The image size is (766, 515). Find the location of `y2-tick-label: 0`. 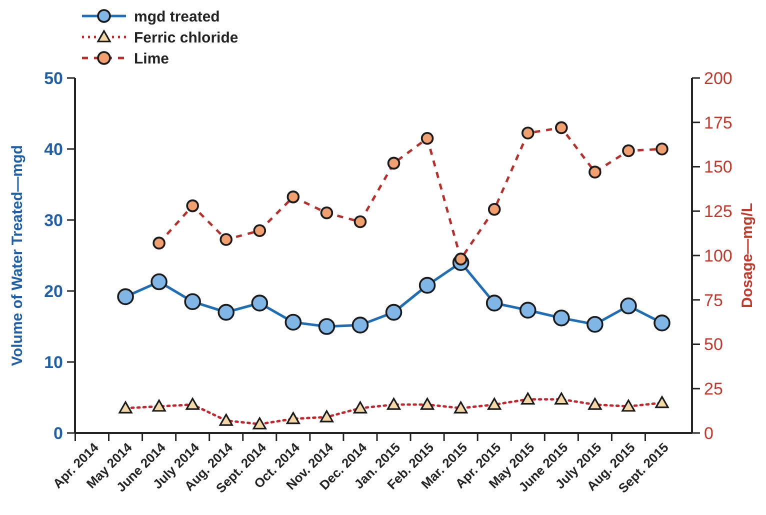

y2-tick-label: 0 is located at coordinates (709, 433).